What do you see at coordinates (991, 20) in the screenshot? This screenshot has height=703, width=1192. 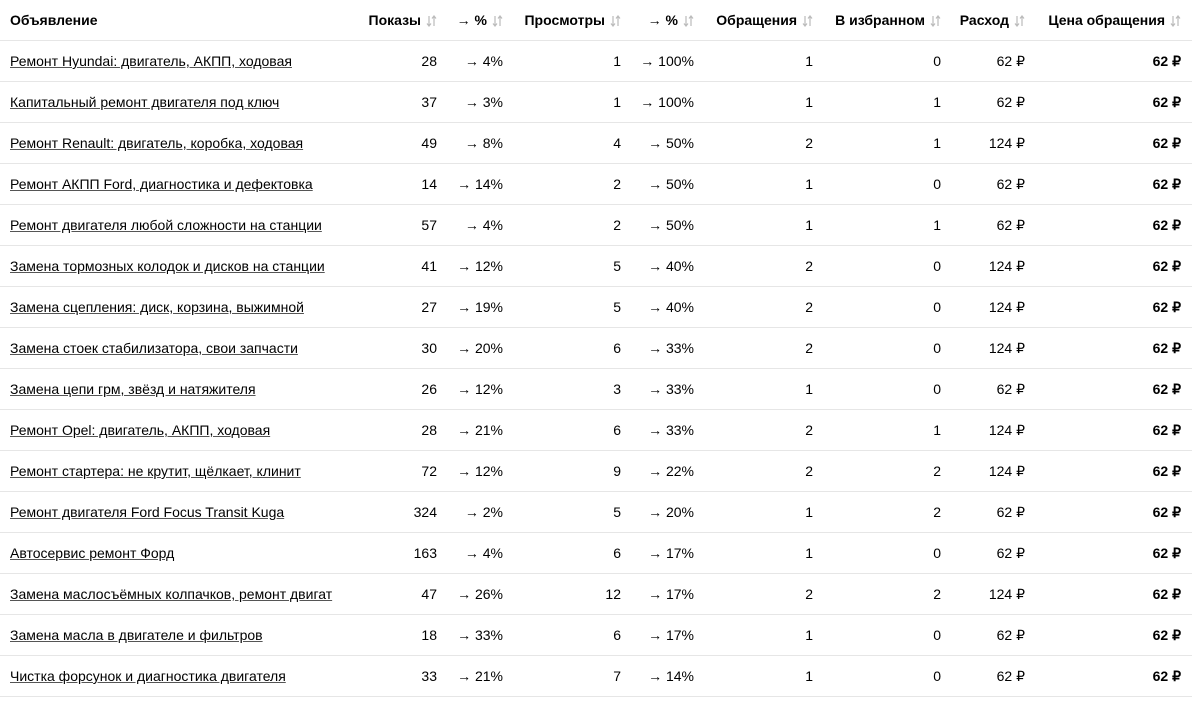 I see `column-header: Расход` at bounding box center [991, 20].